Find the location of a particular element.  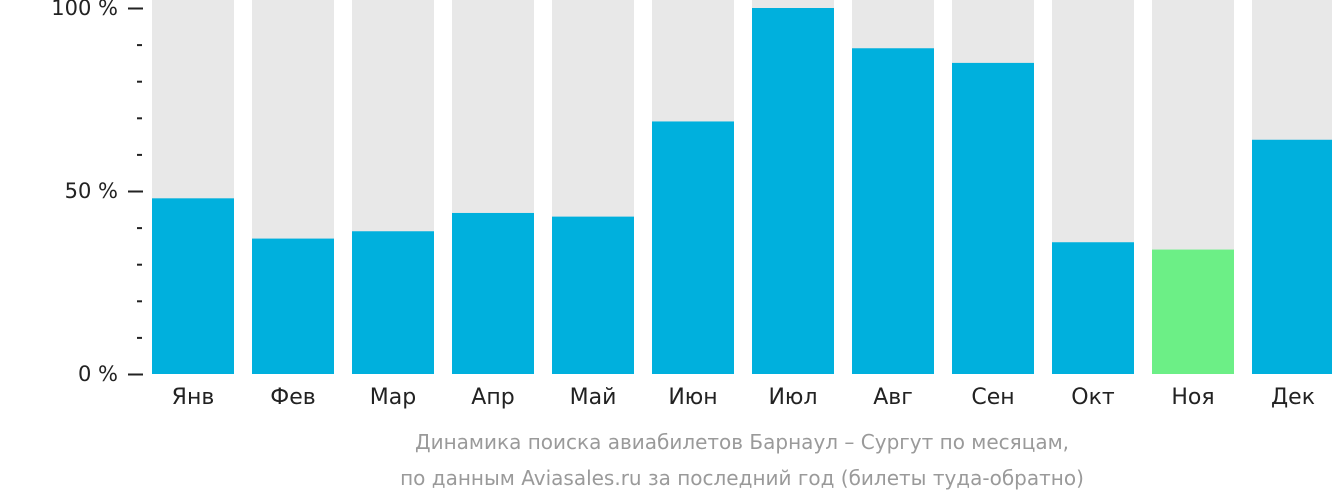

x-axis-labels: Янв Фев Мар Апр Май Июн Июл Авг Сен Окт Ноя Дек is located at coordinates (743, 397).